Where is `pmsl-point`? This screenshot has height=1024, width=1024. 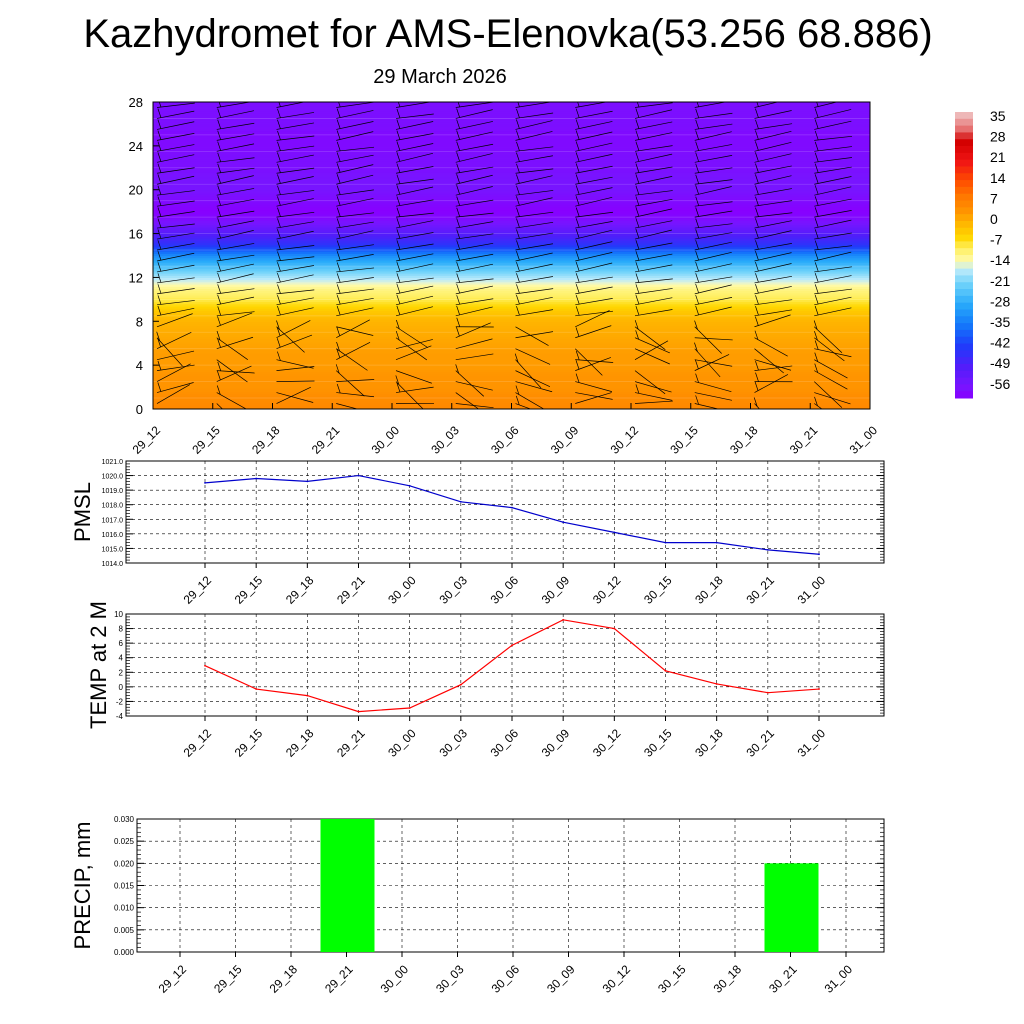
pmsl-point is located at coordinates (358, 475).